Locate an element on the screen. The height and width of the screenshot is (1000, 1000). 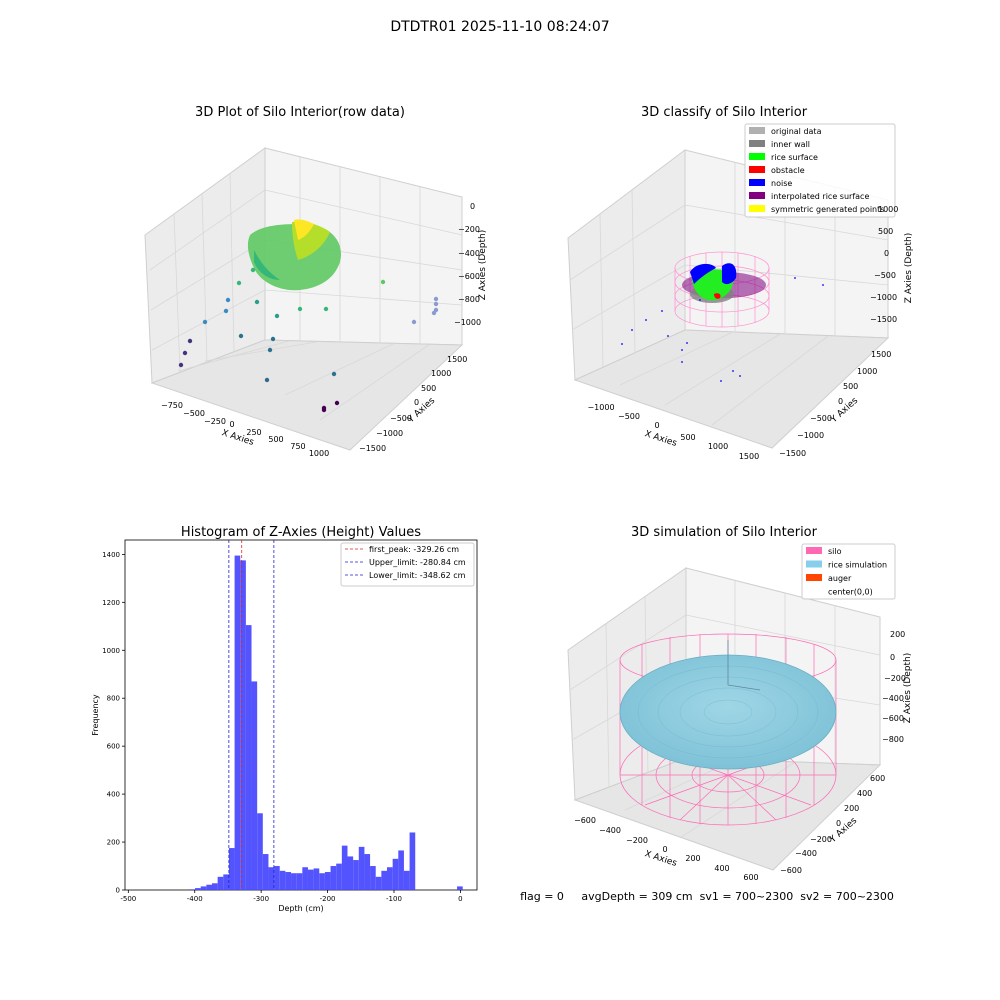
y-tick-label: −1000 is located at coordinates (810, 435).